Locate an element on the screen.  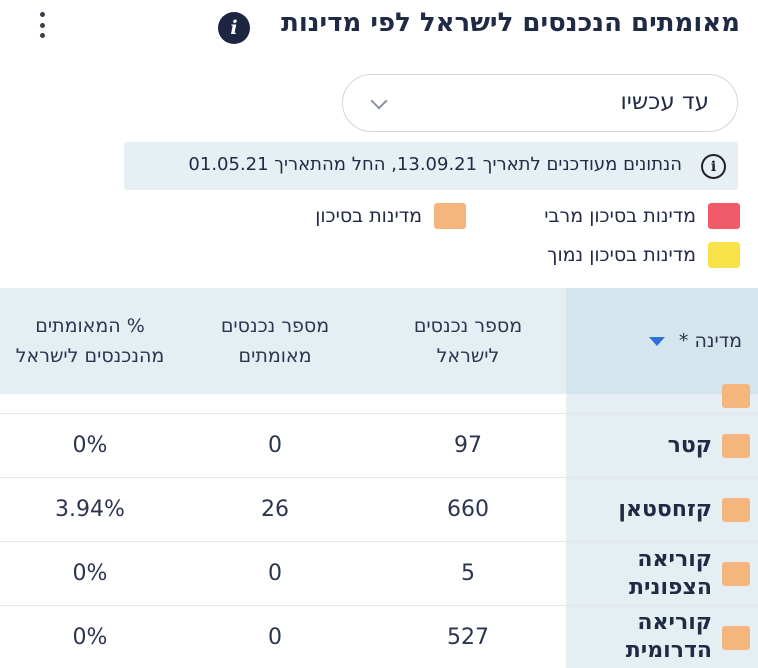
column-header-confirmed: מספר נכנסים מאומתים is located at coordinates (275, 341).